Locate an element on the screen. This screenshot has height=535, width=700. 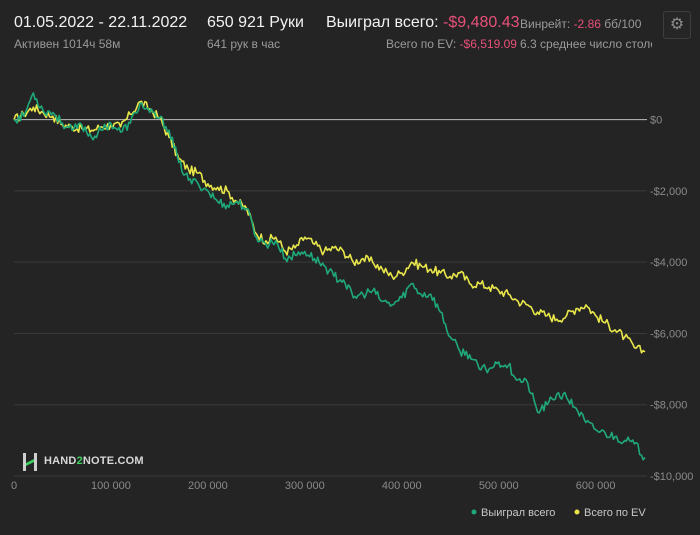
x-tick-label: 400 000 is located at coordinates (402, 486).